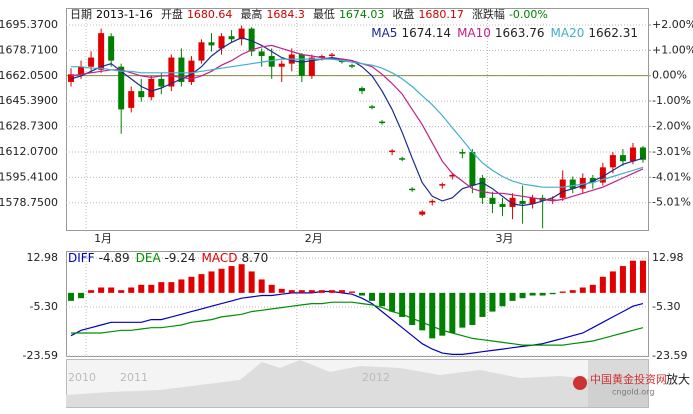  I want to click on legend-name: MA5, so click(384, 33).